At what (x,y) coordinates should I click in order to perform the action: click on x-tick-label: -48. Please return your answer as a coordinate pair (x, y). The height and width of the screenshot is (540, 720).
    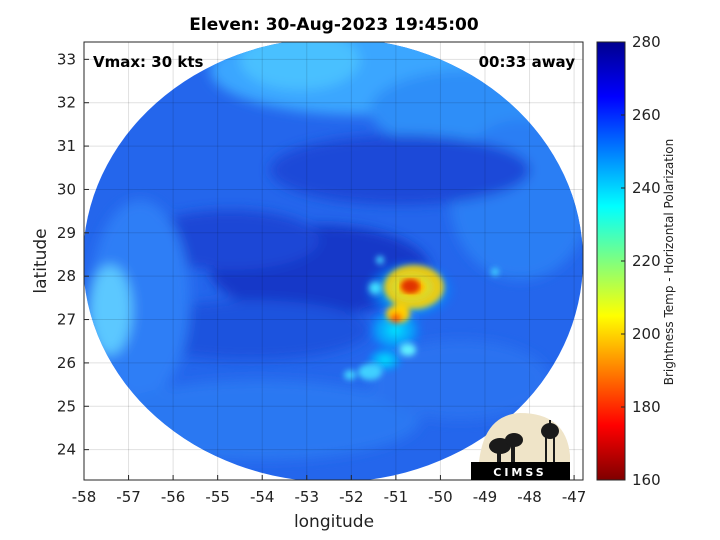
    Looking at the image, I should click on (529, 497).